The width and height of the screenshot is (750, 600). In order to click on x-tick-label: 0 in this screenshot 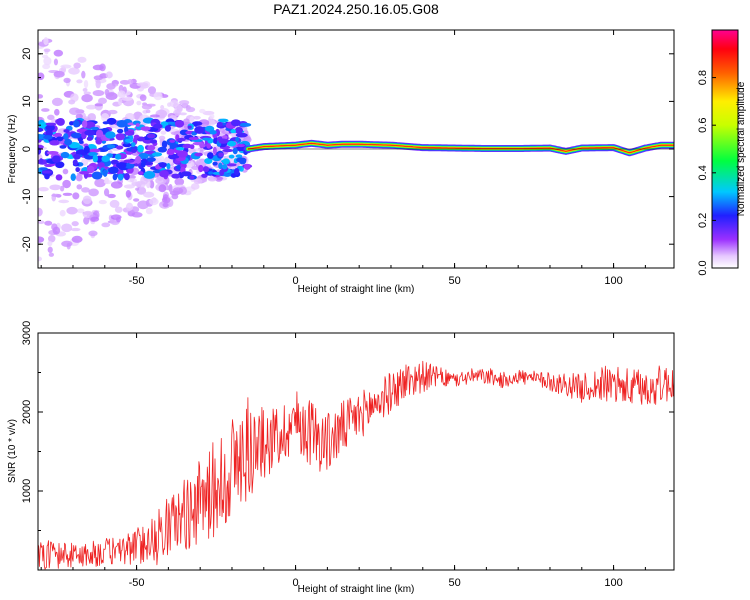, I will do `click(296, 583)`.